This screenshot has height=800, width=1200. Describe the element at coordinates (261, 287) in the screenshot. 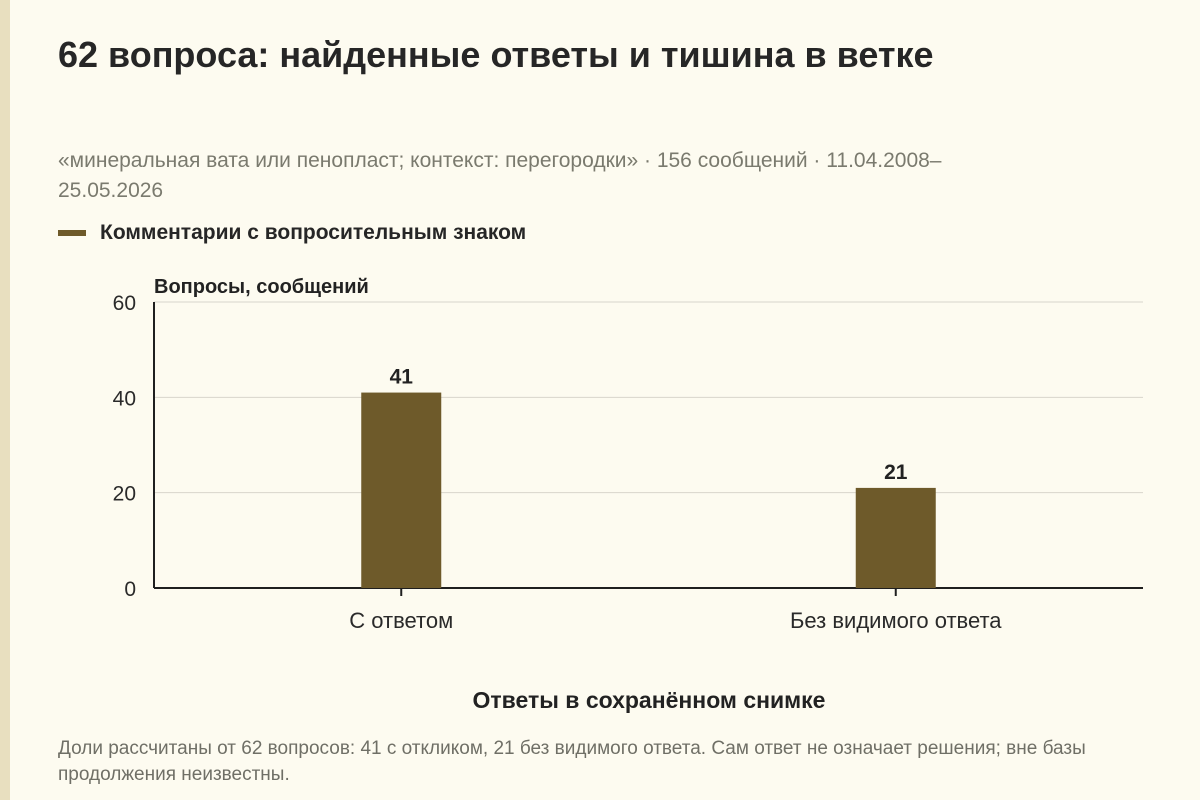

I see `y-axis-label: Вопросы, сообщений` at that location.